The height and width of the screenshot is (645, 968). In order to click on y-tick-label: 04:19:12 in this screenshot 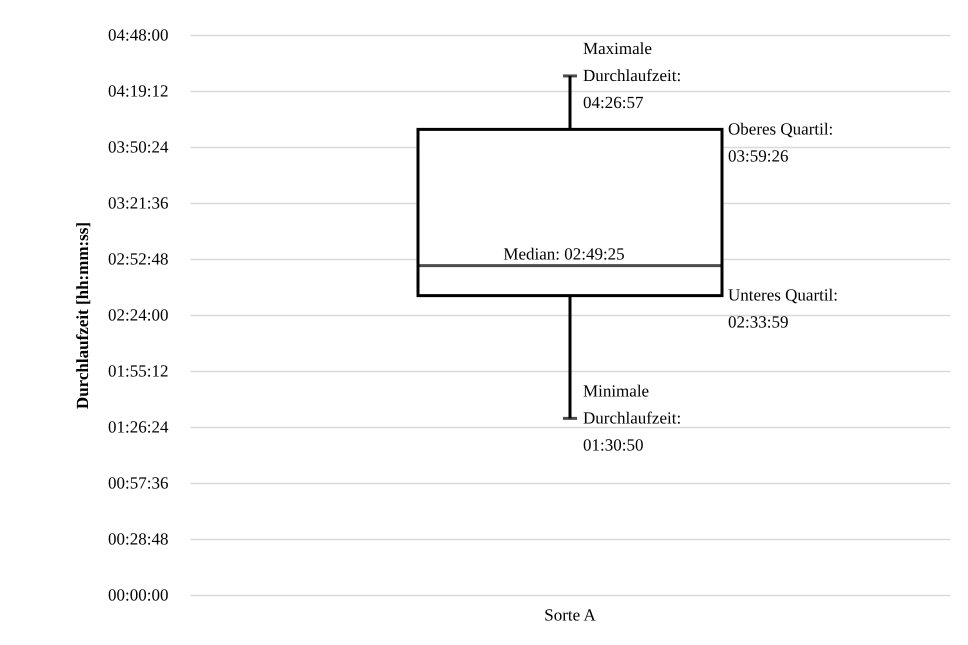, I will do `click(138, 91)`.